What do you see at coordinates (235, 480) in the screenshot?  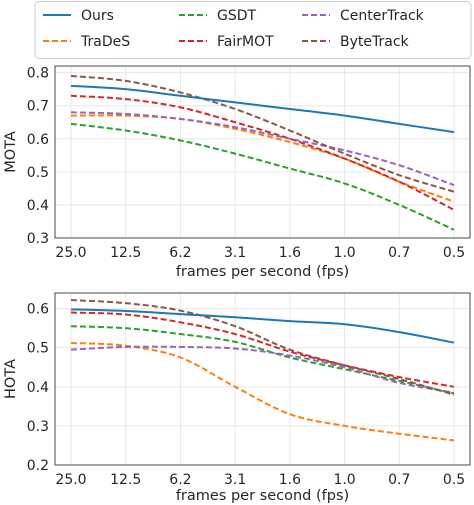 I see `hota-x-tick-label: 3.1` at bounding box center [235, 480].